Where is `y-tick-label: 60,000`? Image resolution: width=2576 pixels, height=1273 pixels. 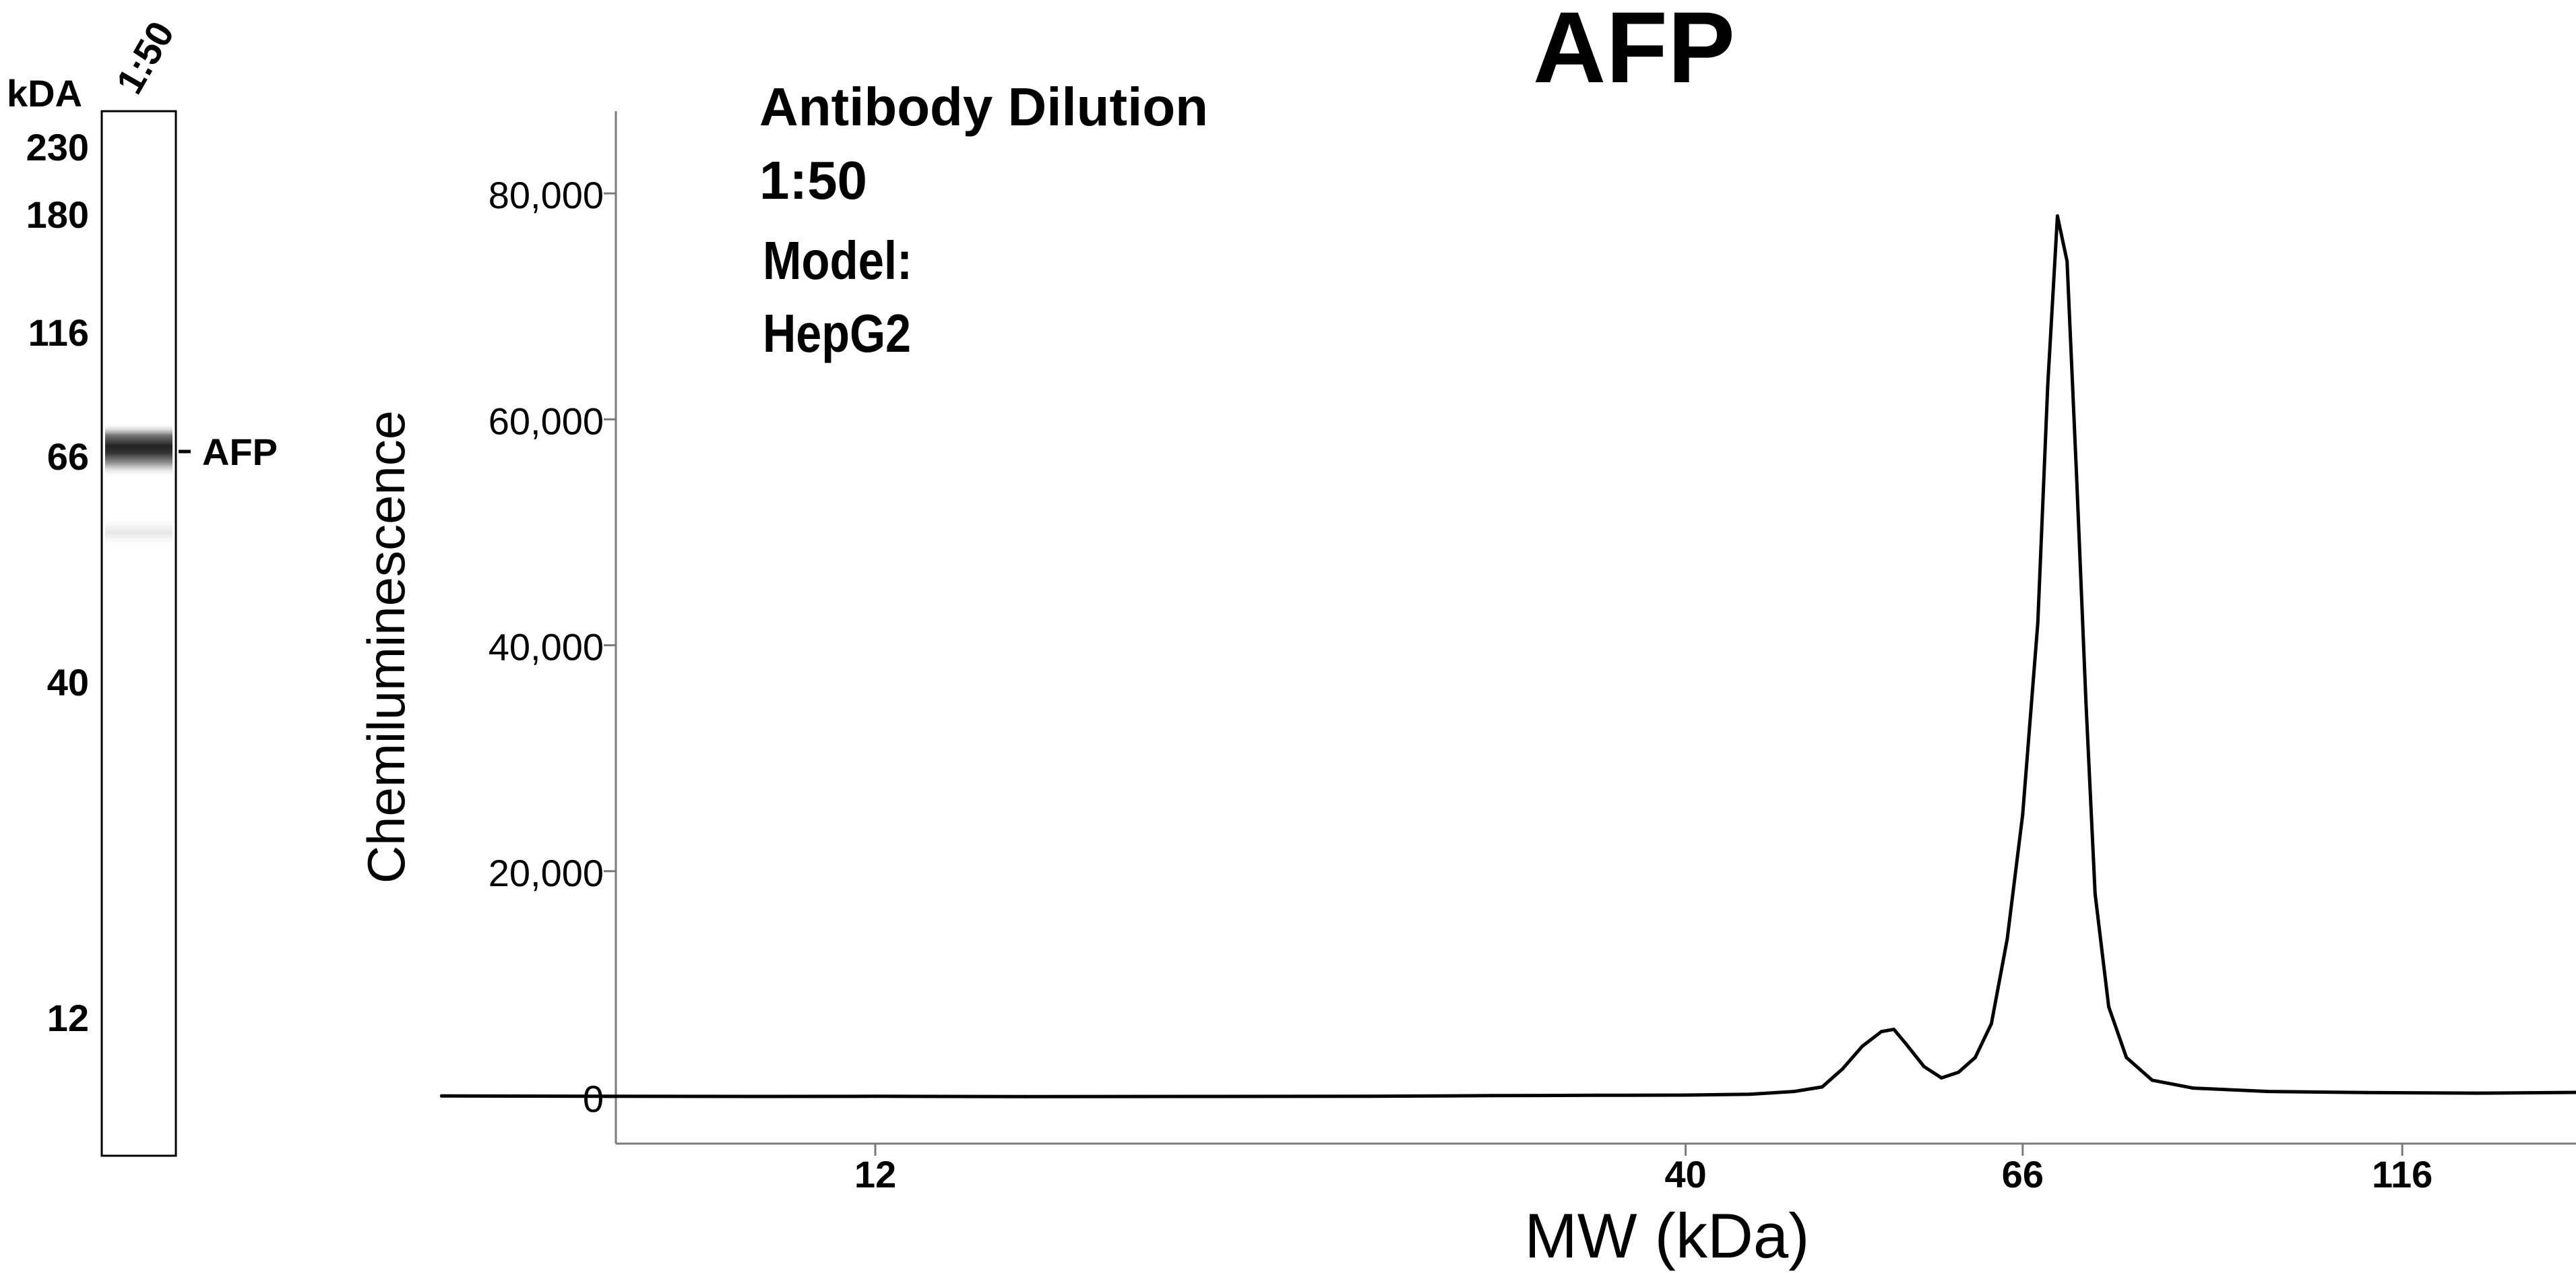
y-tick-label: 60,000 is located at coordinates (546, 421).